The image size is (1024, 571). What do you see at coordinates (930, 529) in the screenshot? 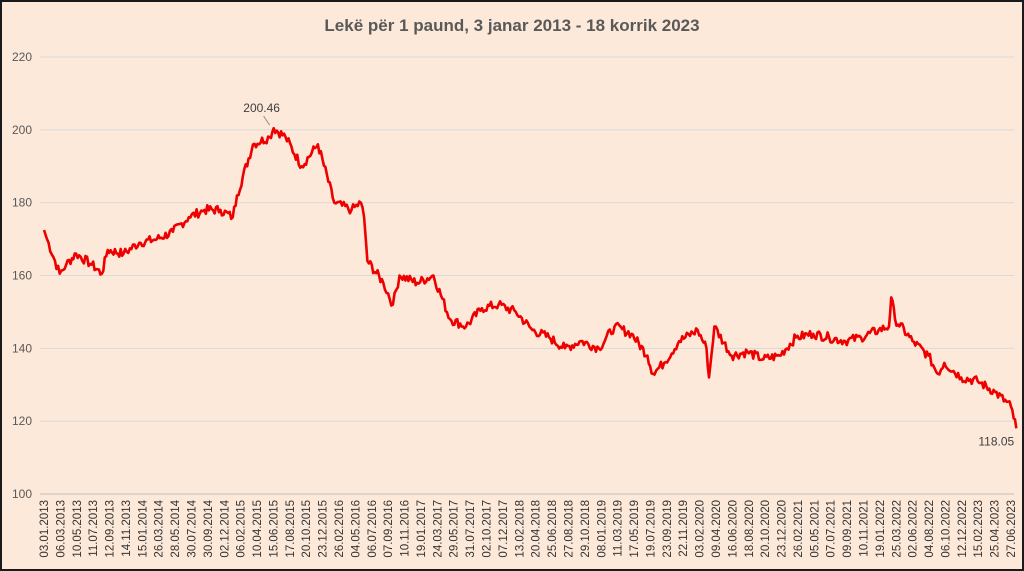
I see `x-tick-label: 04.08.2022` at bounding box center [930, 529].